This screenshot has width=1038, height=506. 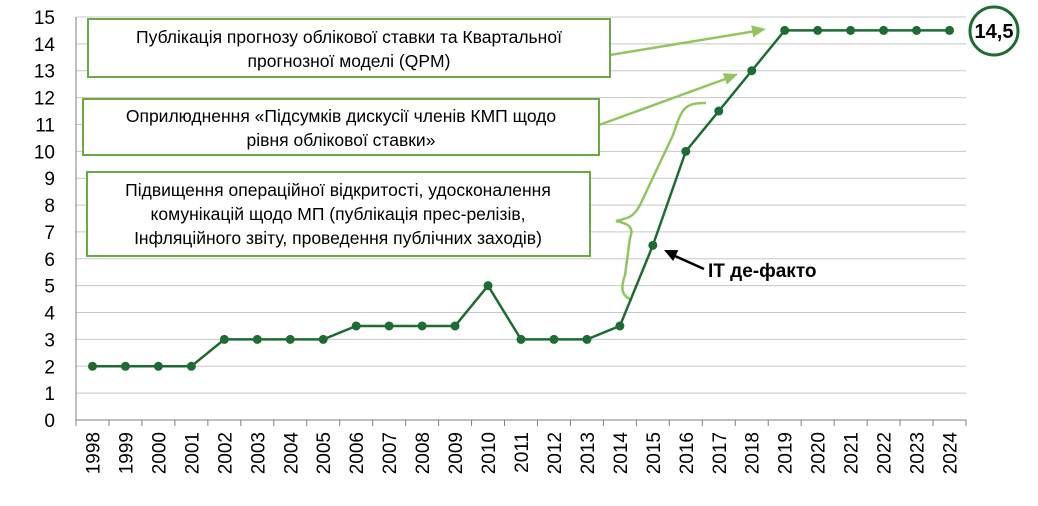 I want to click on end-value-circle, so click(x=994, y=31).